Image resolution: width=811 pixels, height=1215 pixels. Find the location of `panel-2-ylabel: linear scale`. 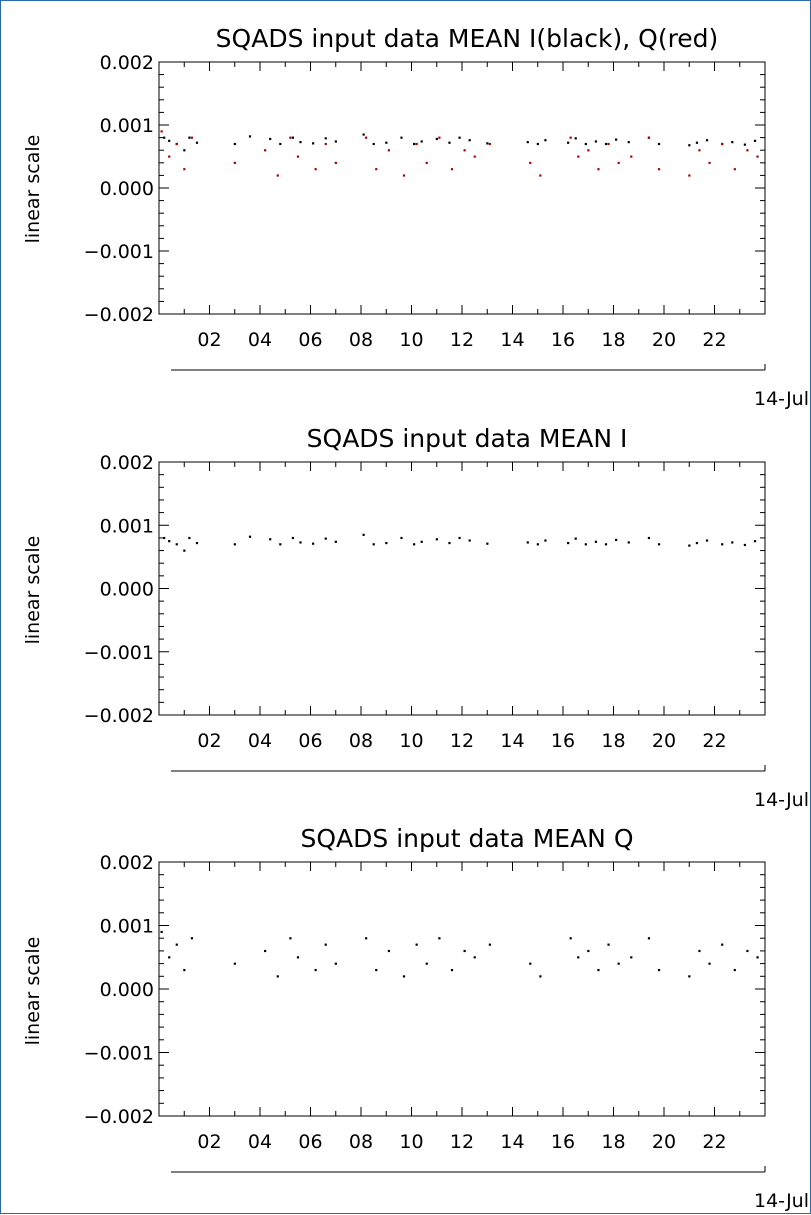

panel-2-ylabel: linear scale is located at coordinates (33, 590).